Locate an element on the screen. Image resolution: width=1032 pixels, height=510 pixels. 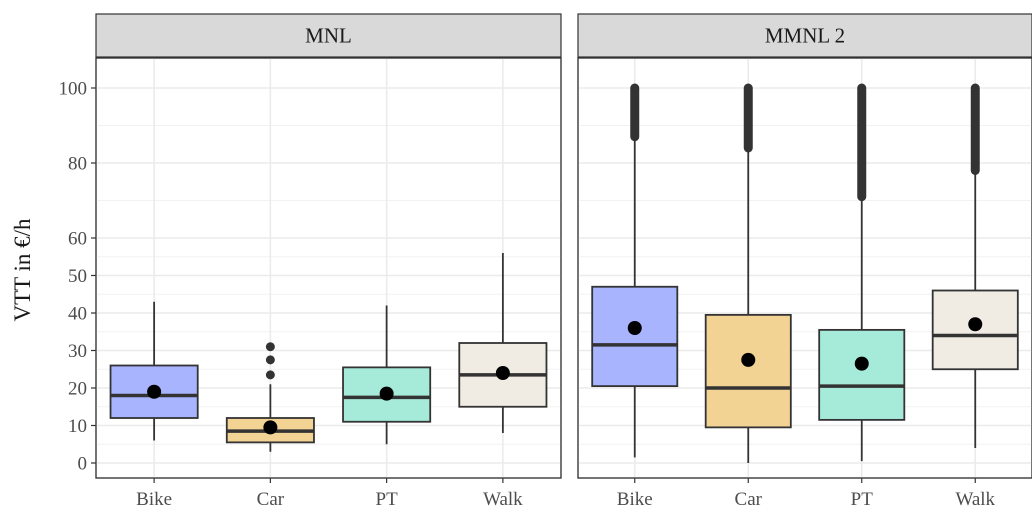
y-tick-label: 0 is located at coordinates (83, 464).